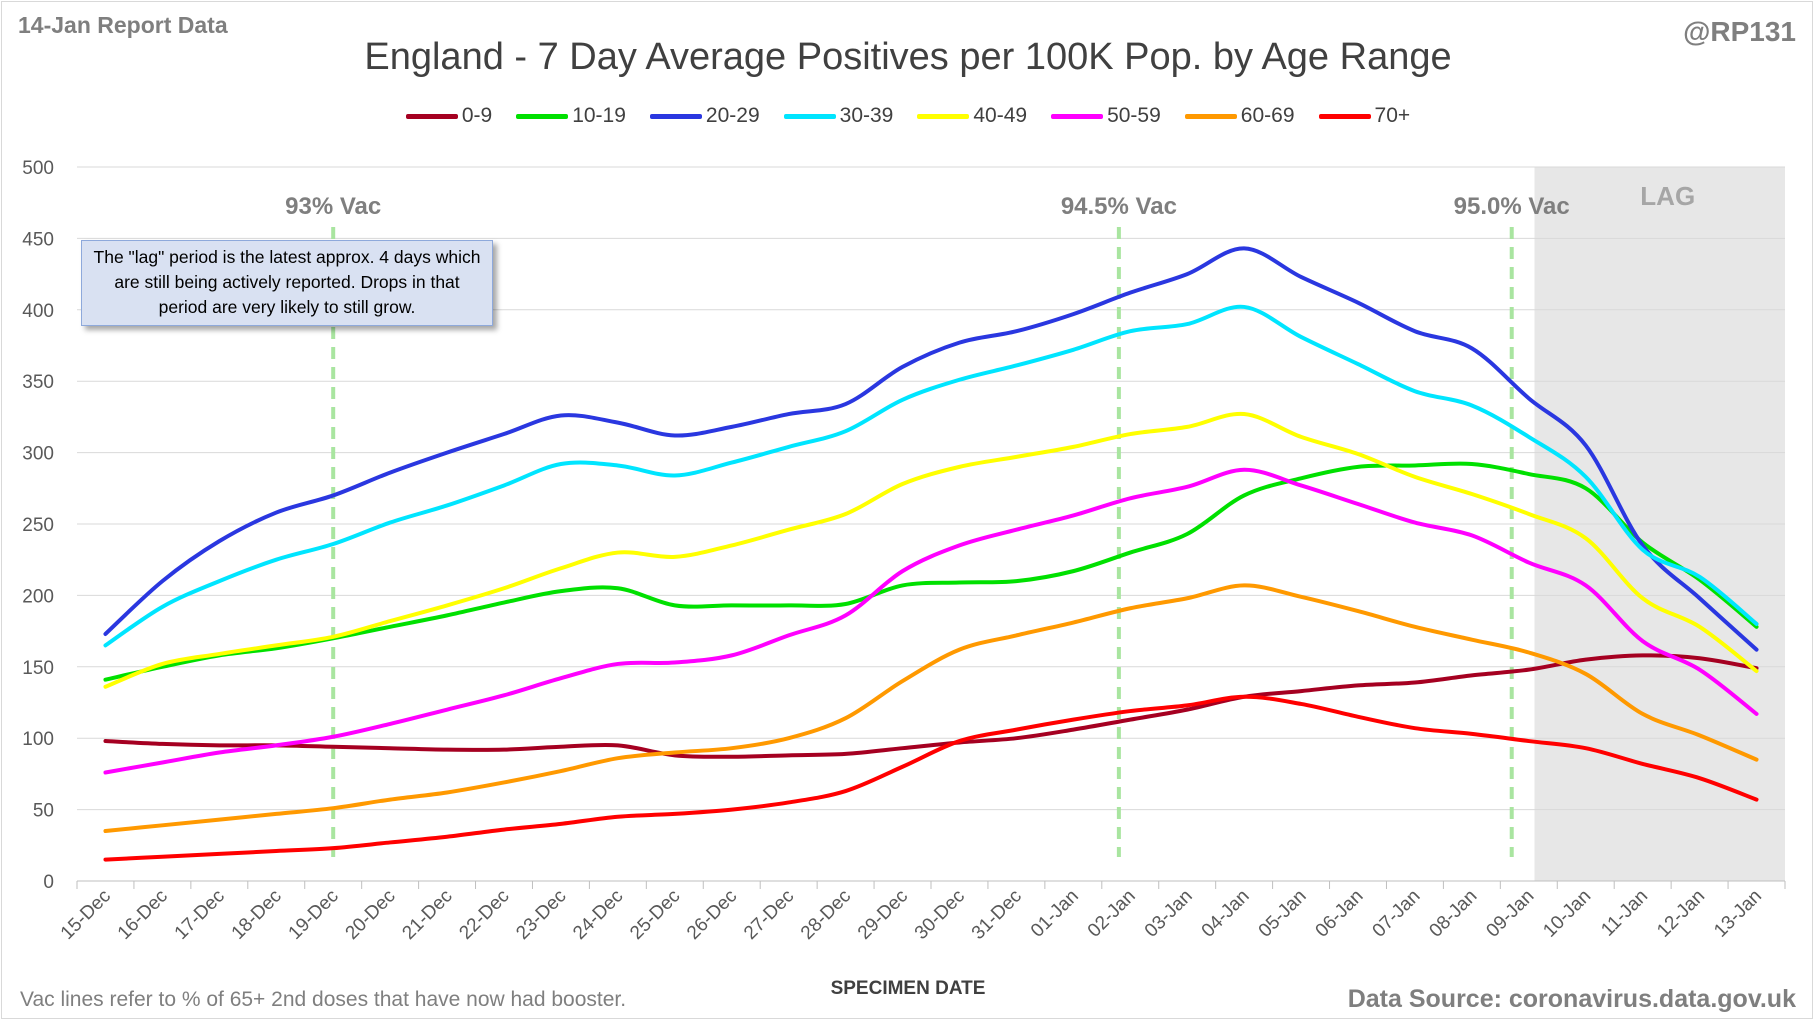 The height and width of the screenshot is (1022, 1816). Describe the element at coordinates (257, 915) in the screenshot. I see `x-tick-label: 18-Dec` at that location.